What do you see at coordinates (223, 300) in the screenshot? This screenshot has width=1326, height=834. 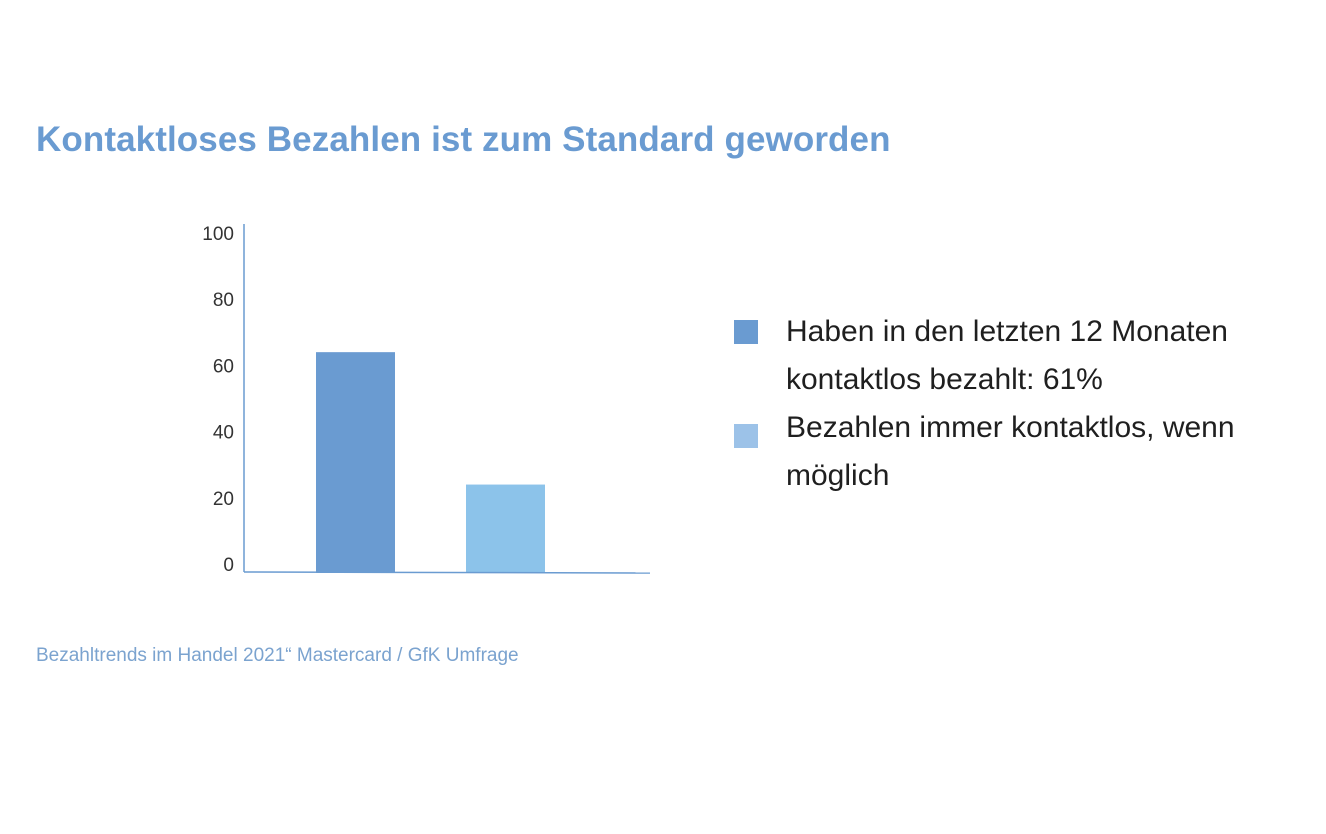 I see `y-tick-label-80: 80` at bounding box center [223, 300].